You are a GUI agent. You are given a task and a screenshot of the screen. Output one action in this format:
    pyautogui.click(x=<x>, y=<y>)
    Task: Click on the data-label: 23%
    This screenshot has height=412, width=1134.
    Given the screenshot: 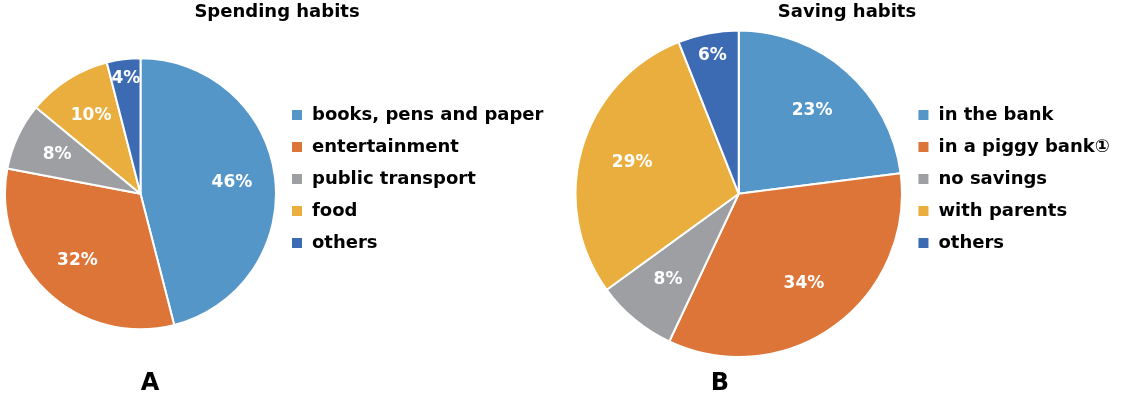 What is the action you would take?
    pyautogui.click(x=812, y=108)
    